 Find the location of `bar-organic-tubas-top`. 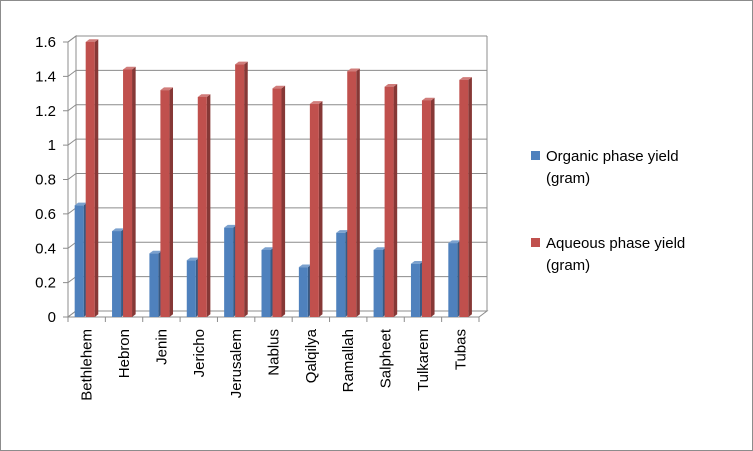

bar-organic-tubas-top is located at coordinates (454, 242).